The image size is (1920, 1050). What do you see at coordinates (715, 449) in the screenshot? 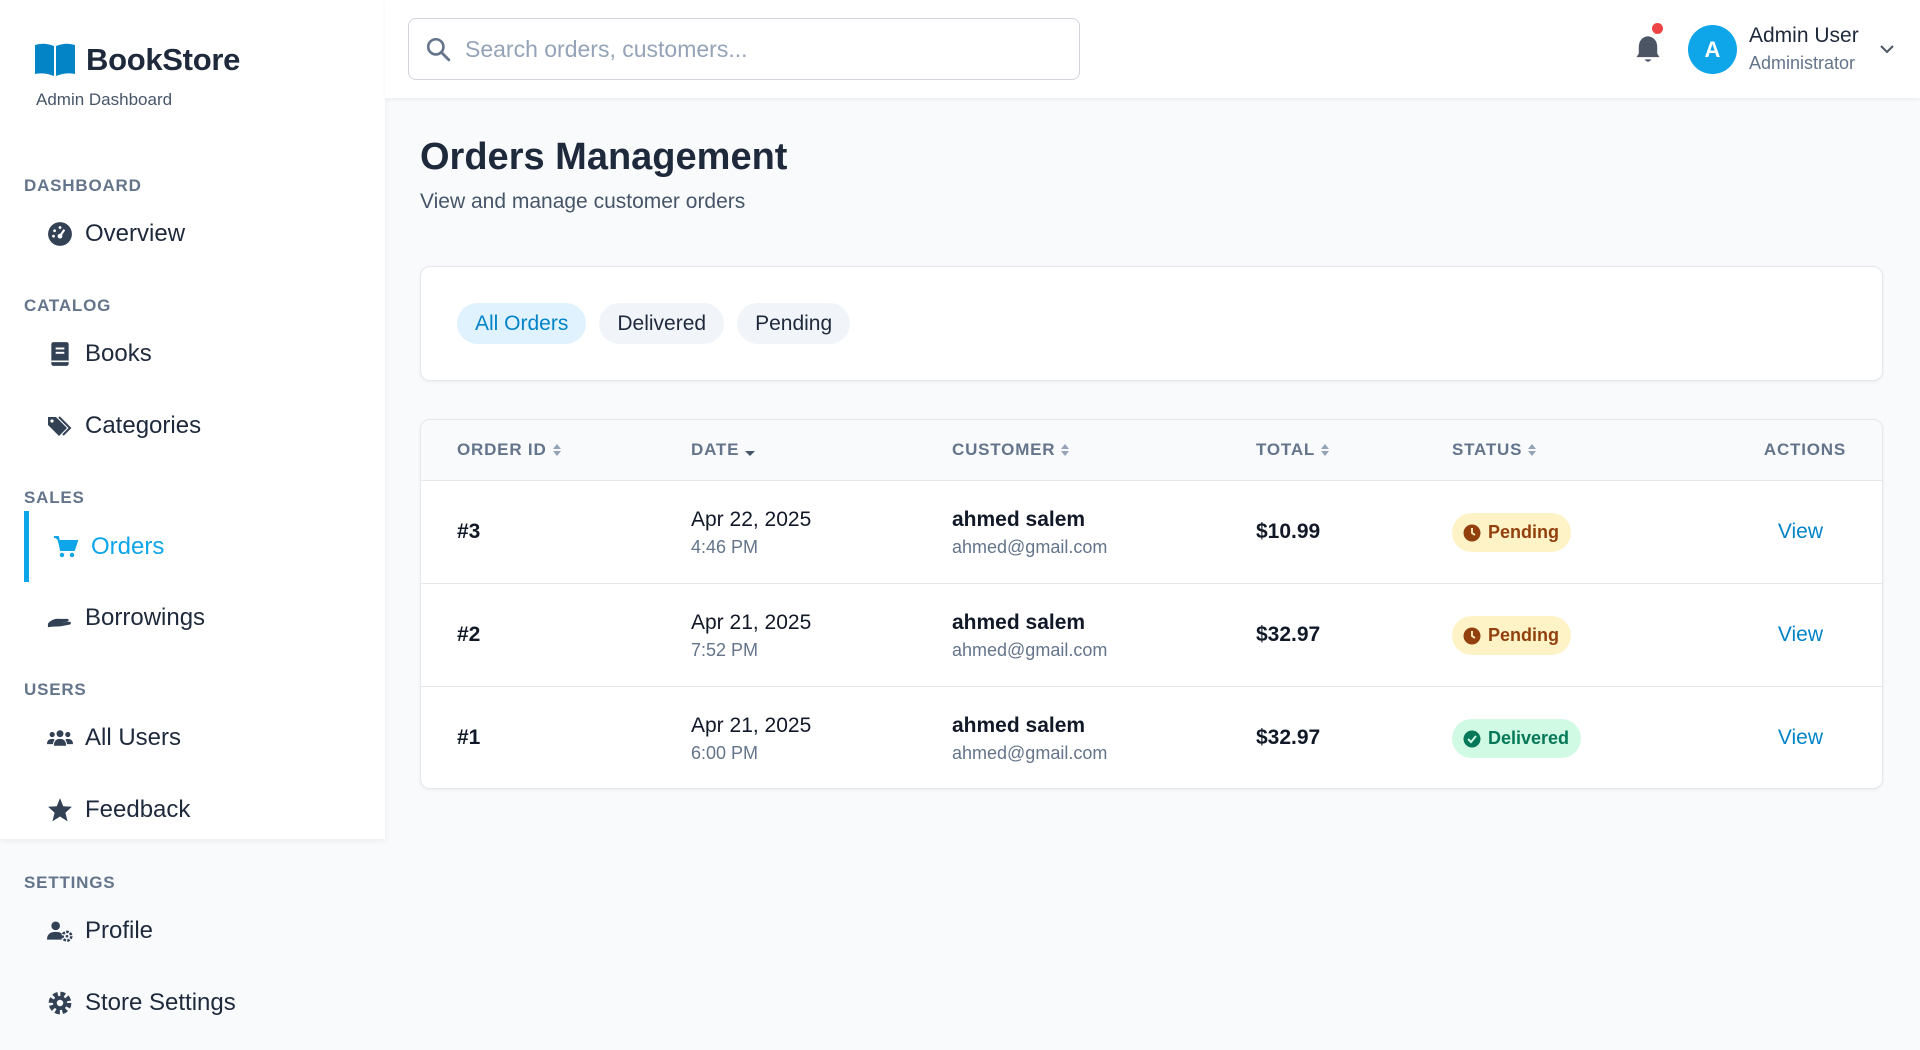
I see `column-label: DATE` at bounding box center [715, 449].